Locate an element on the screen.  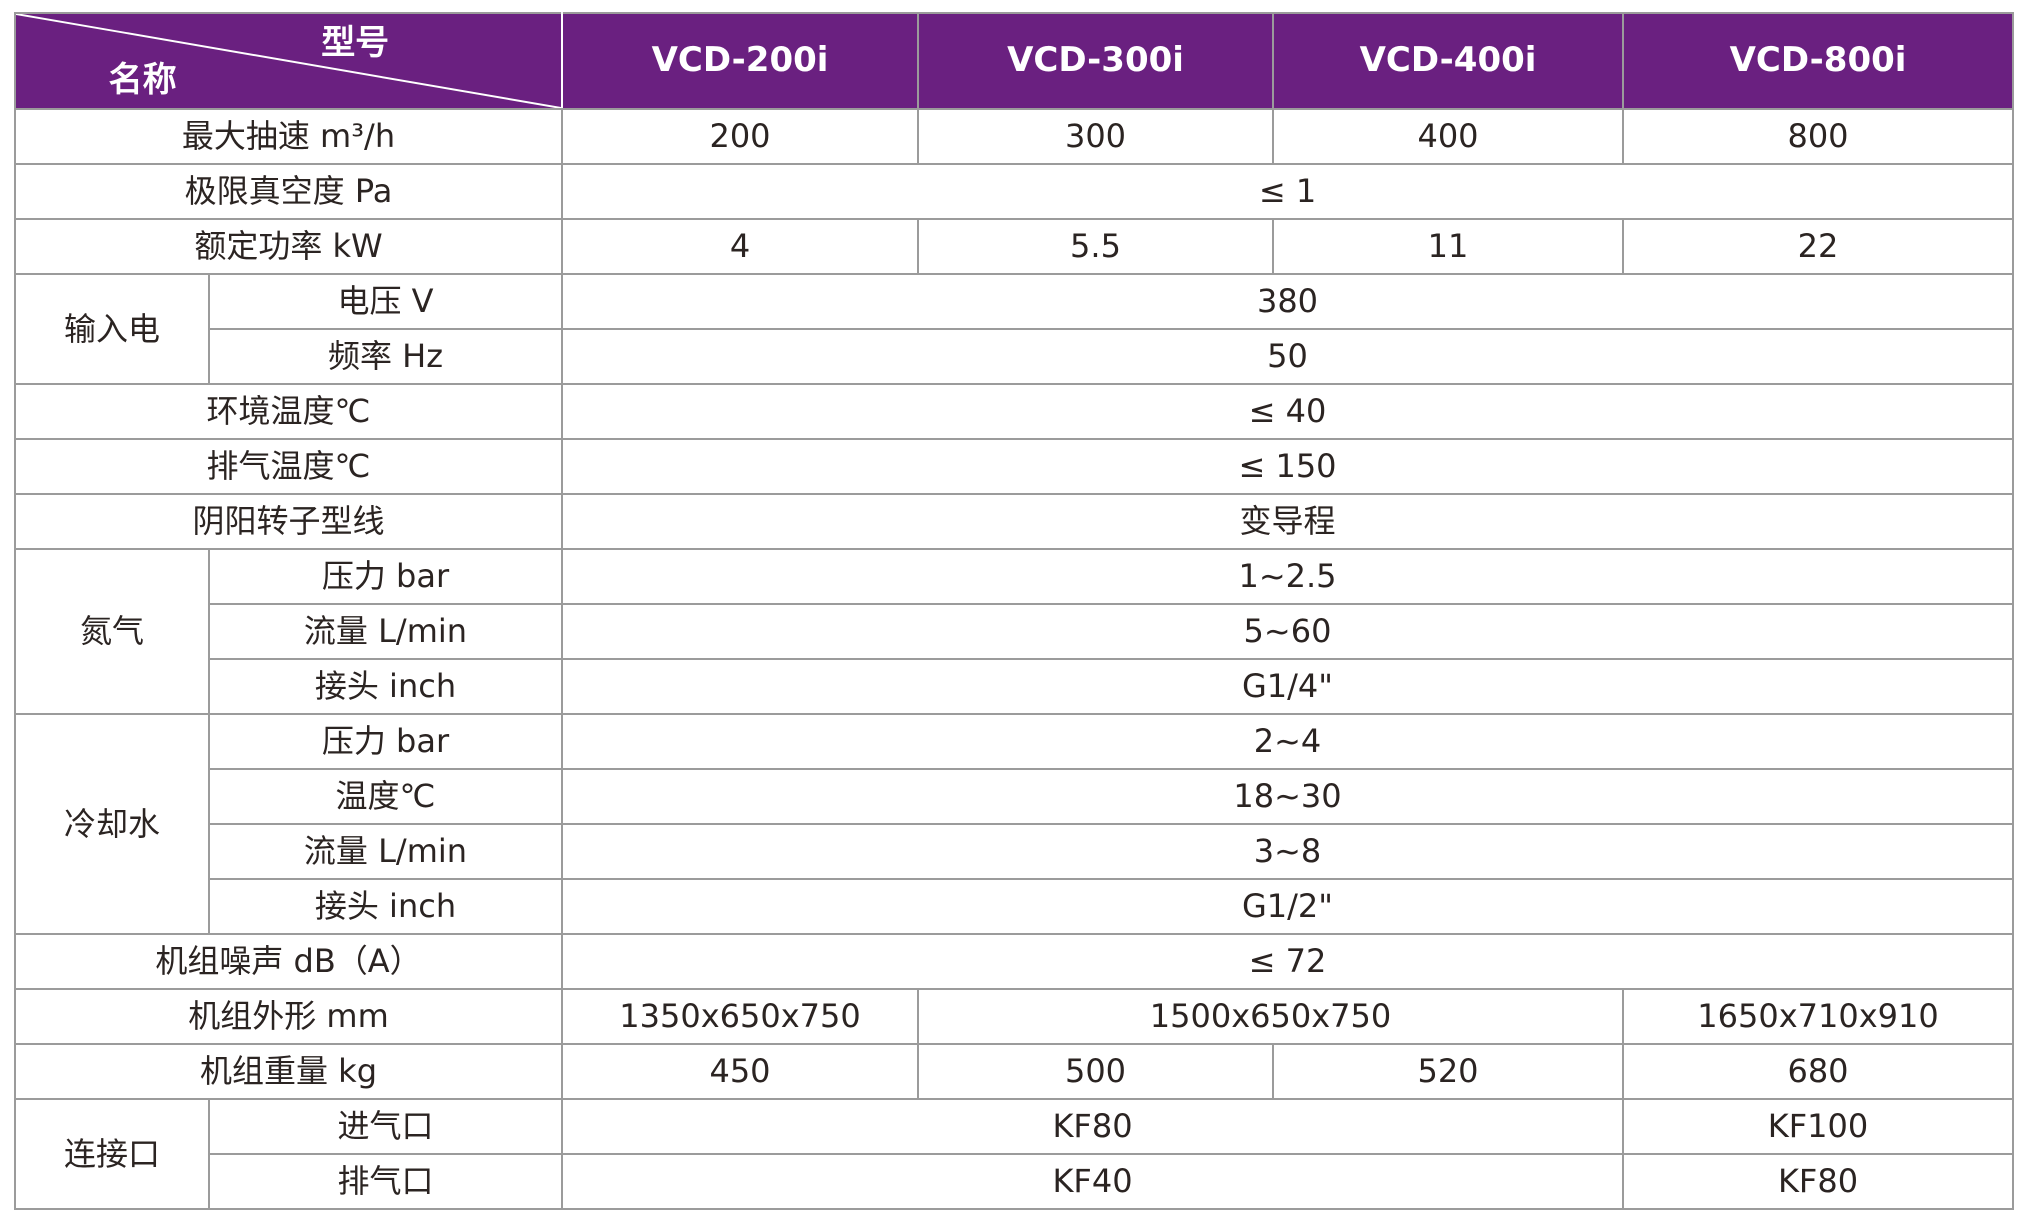
row-nitrogen-flow: 流量 L/min 5~60 is located at coordinates (1014, 631).